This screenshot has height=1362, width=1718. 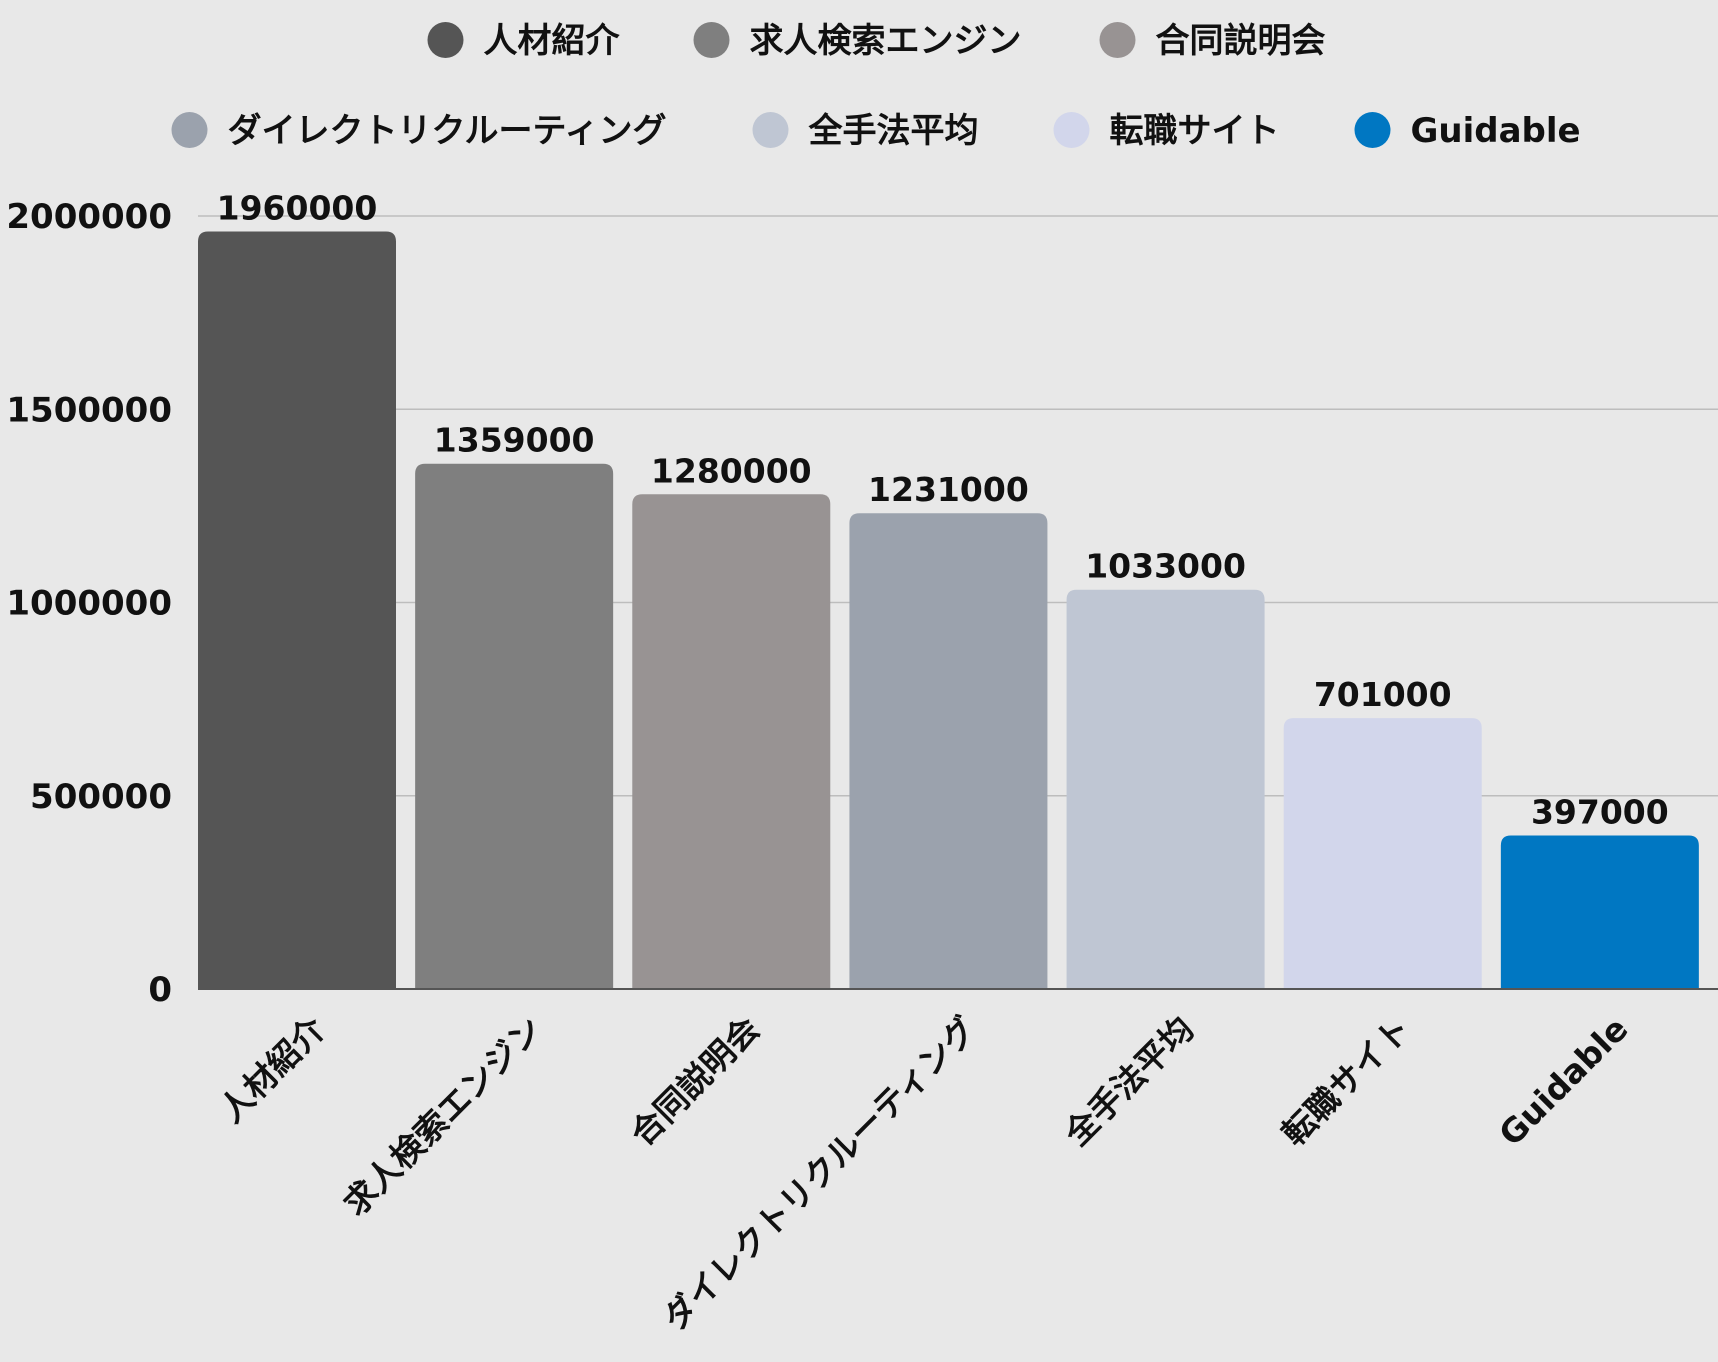 I want to click on x-tick-label: 合同説明会, so click(x=695, y=1081).